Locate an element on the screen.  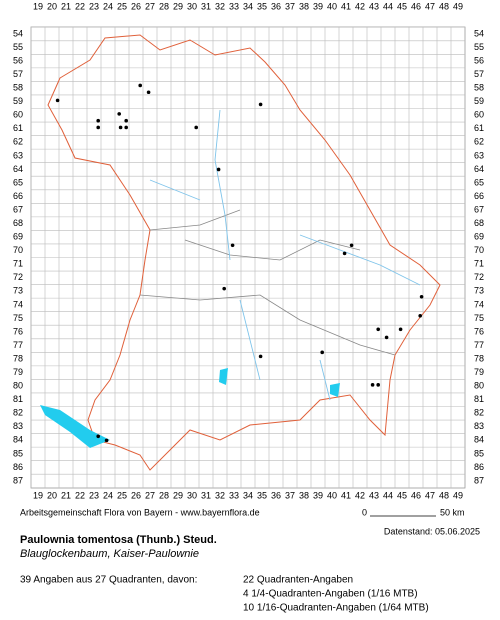
common-name: Blauglockenbaum, Kaiser-Paulownie is located at coordinates (109, 554).